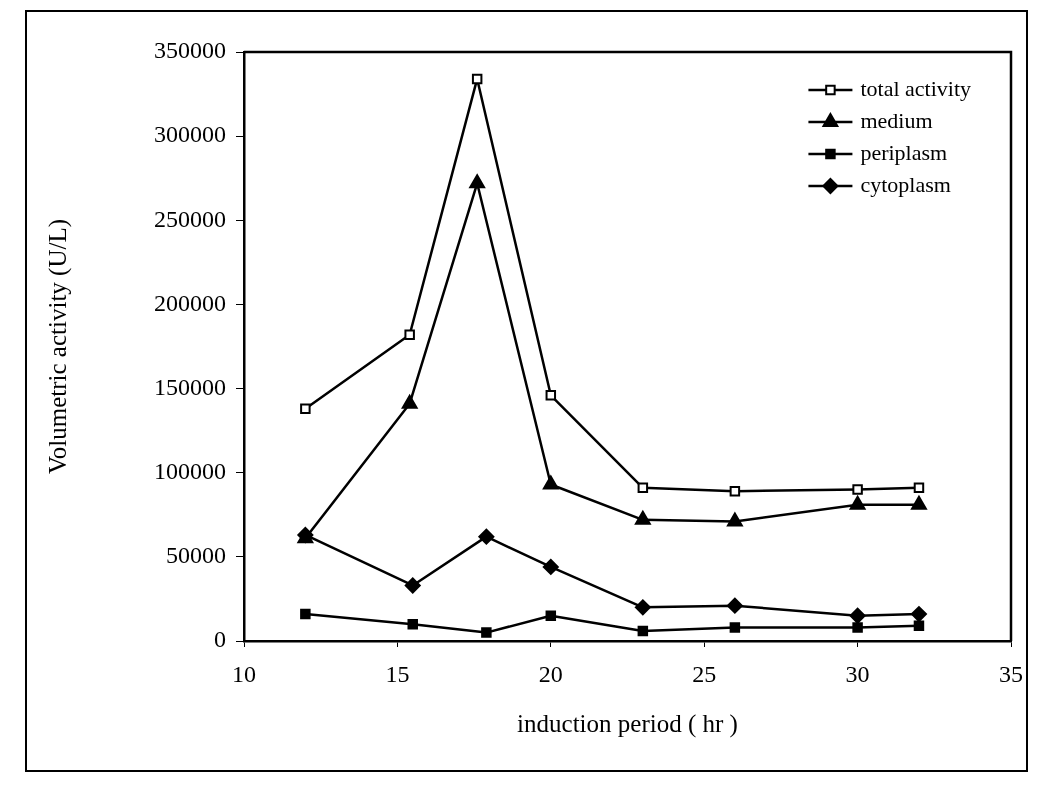  Describe the element at coordinates (190, 471) in the screenshot. I see `y-tick-label: 100000` at that location.